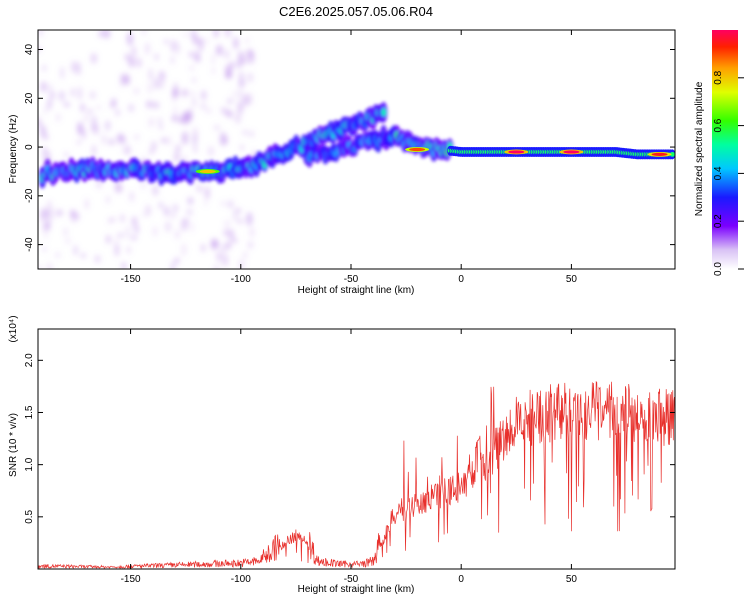 Image resolution: width=750 pixels, height=600 pixels. I want to click on y-tick-label: 20, so click(29, 98).